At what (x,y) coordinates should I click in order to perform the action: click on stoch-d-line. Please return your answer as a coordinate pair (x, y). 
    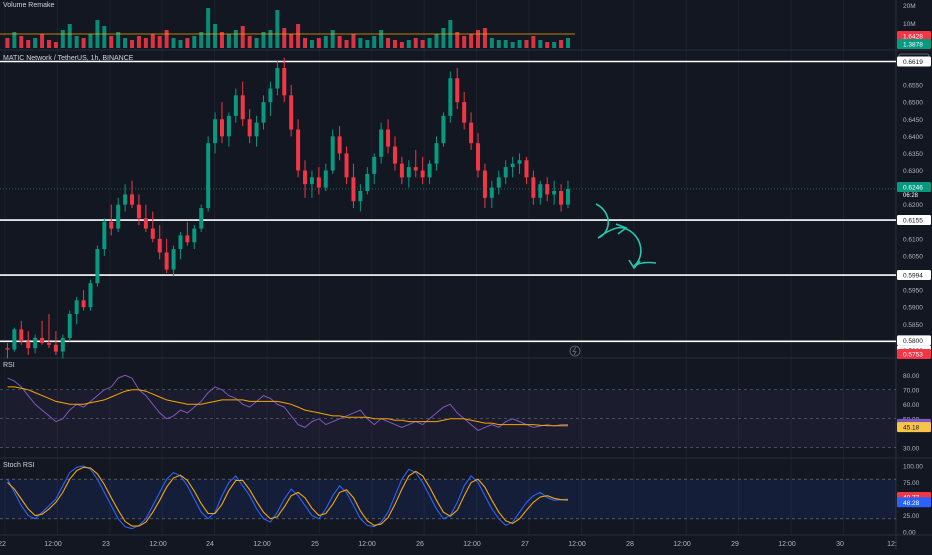
    Looking at the image, I should click on (288, 496).